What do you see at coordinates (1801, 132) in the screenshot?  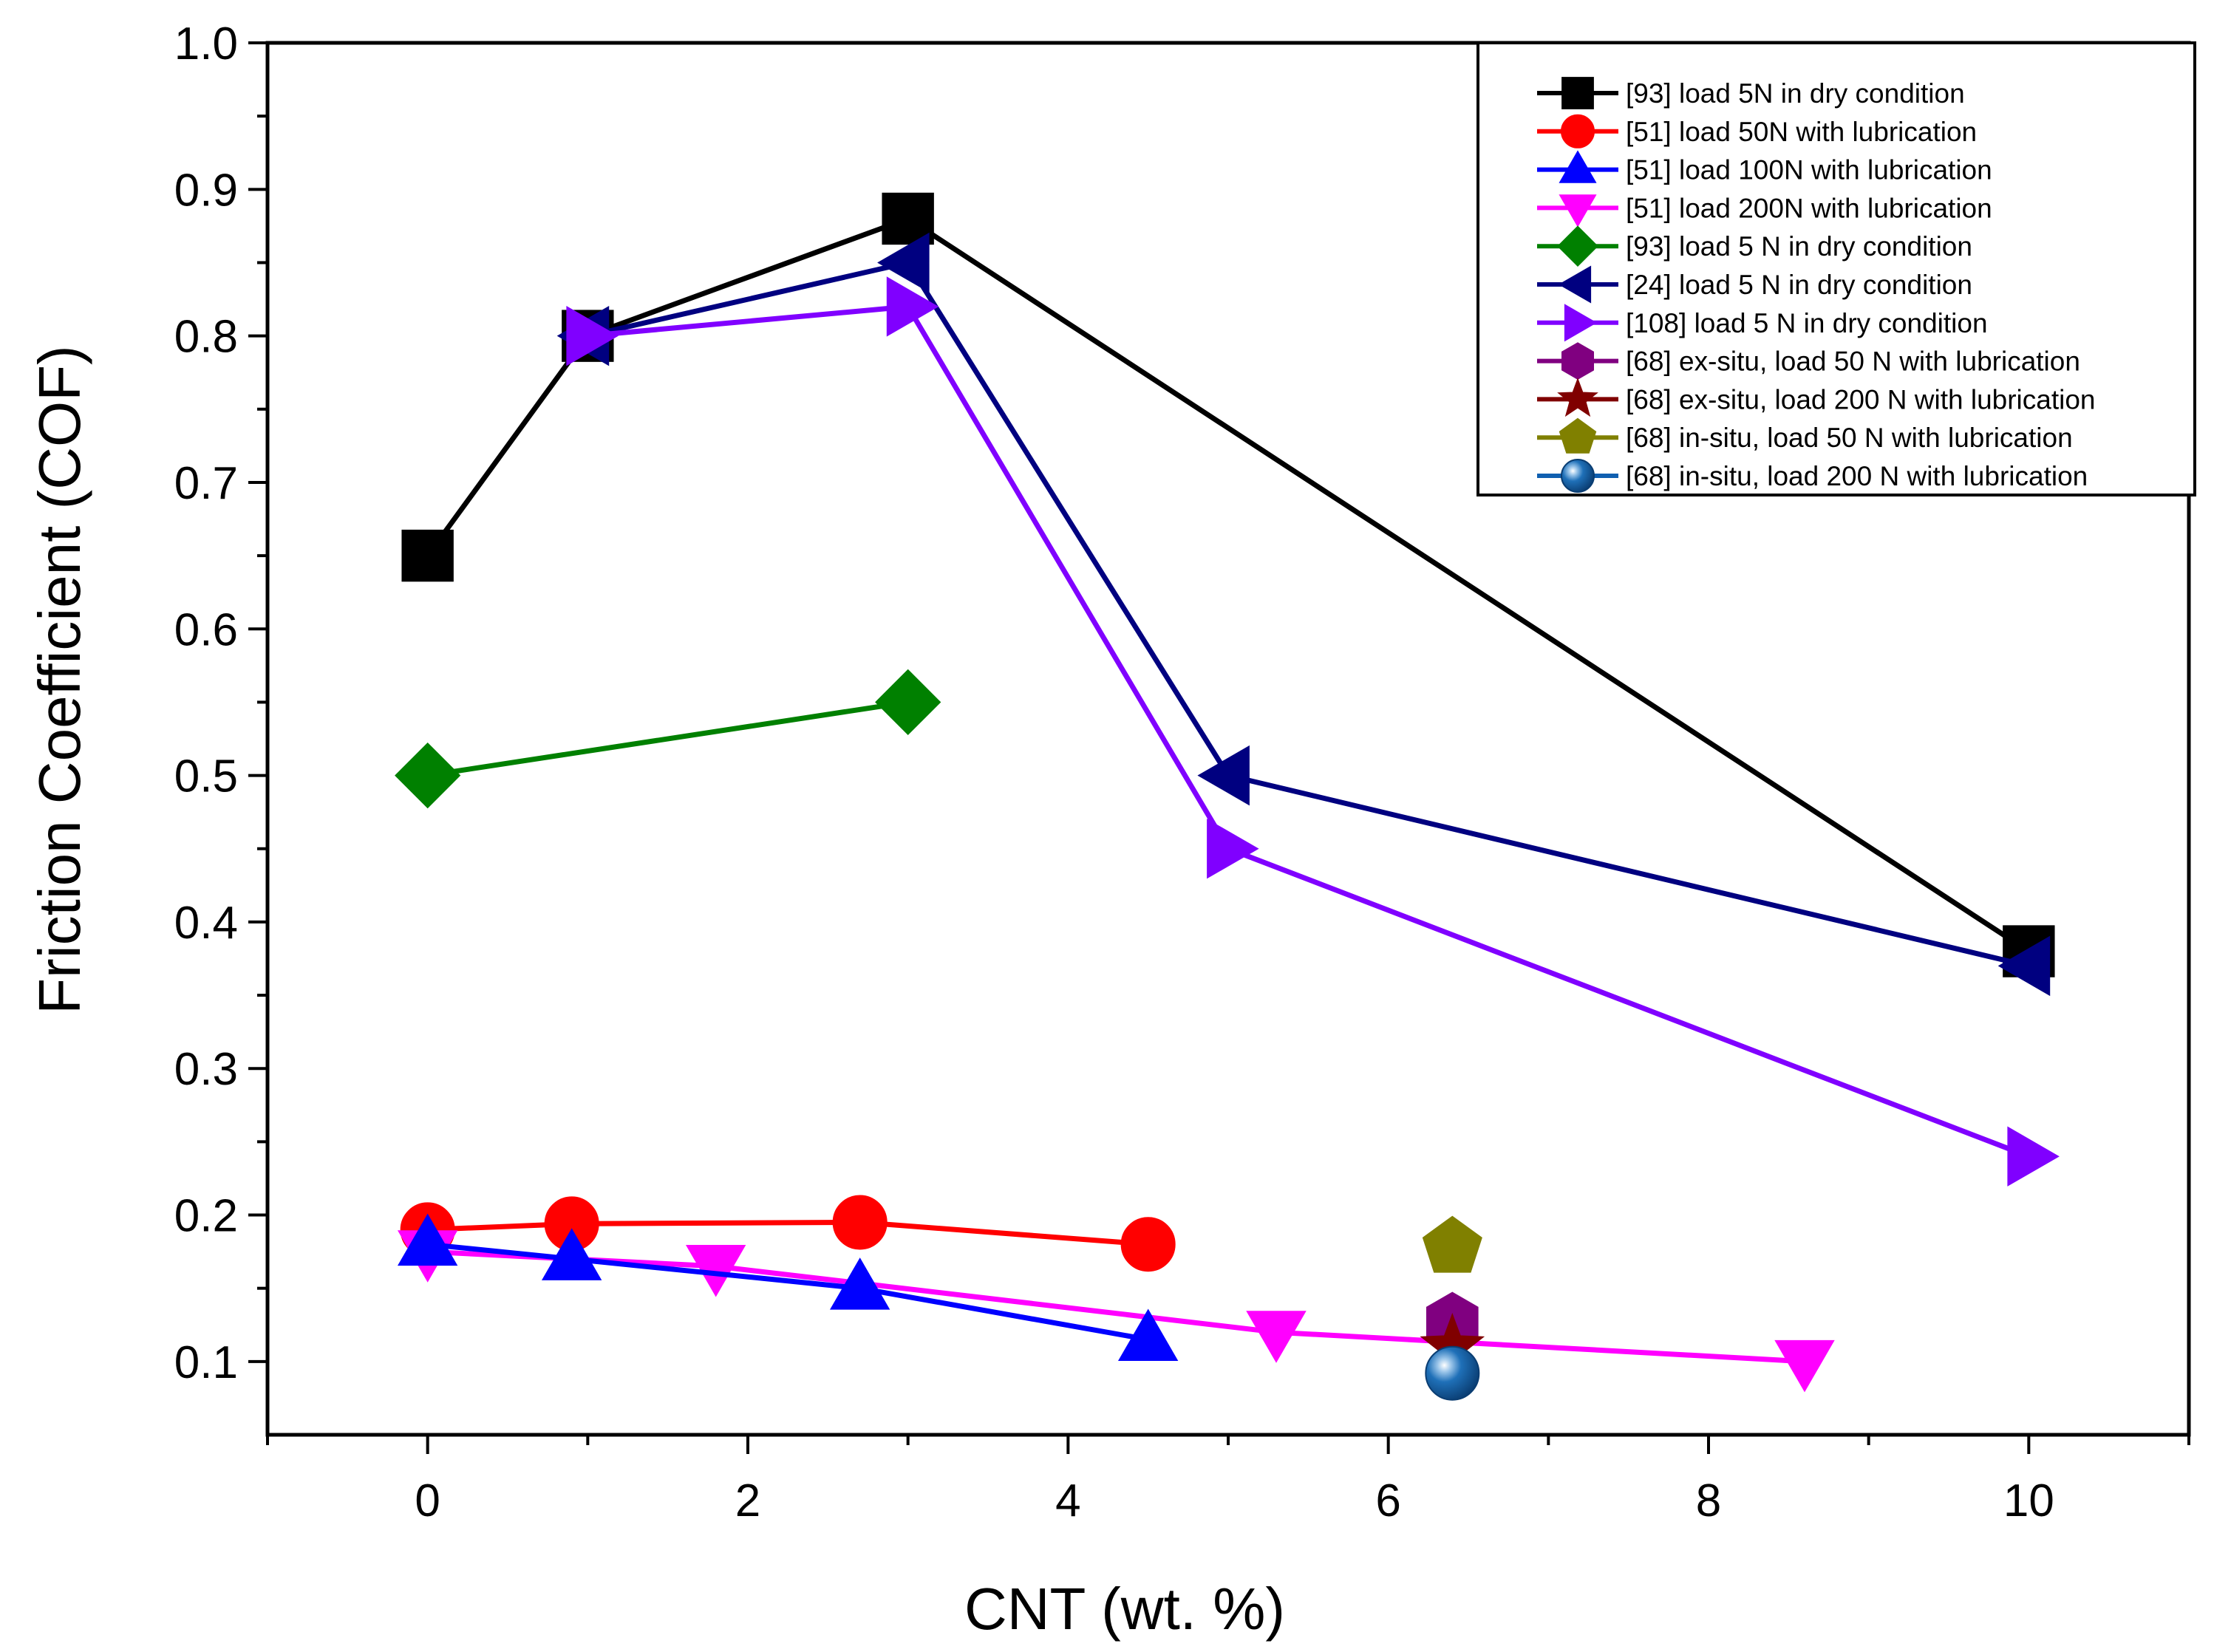 I see `legend-label: [51] load 50N with lubrication` at bounding box center [1801, 132].